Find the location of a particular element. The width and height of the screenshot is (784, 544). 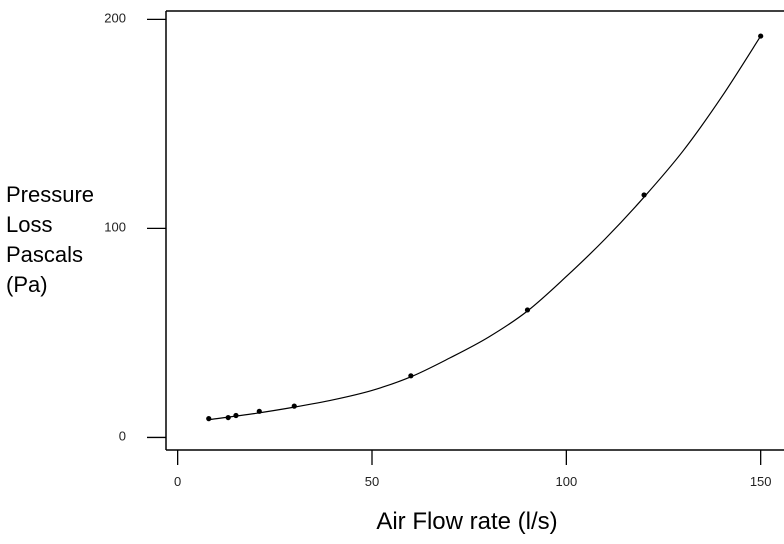

x-axis-title: Air Flow rate (l/s) is located at coordinates (467, 521).